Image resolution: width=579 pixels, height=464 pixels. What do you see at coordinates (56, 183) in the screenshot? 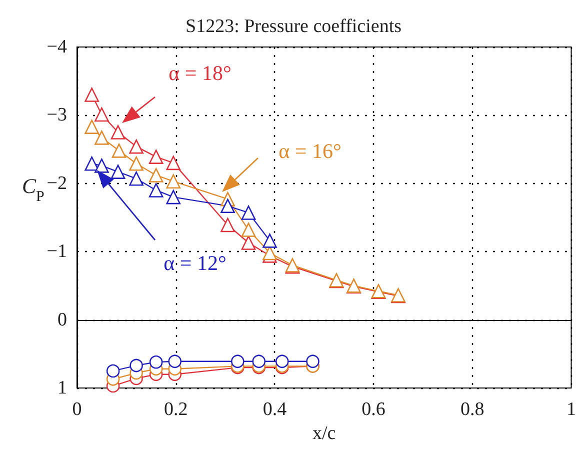
I see `y-tick-label: −2` at bounding box center [56, 183].